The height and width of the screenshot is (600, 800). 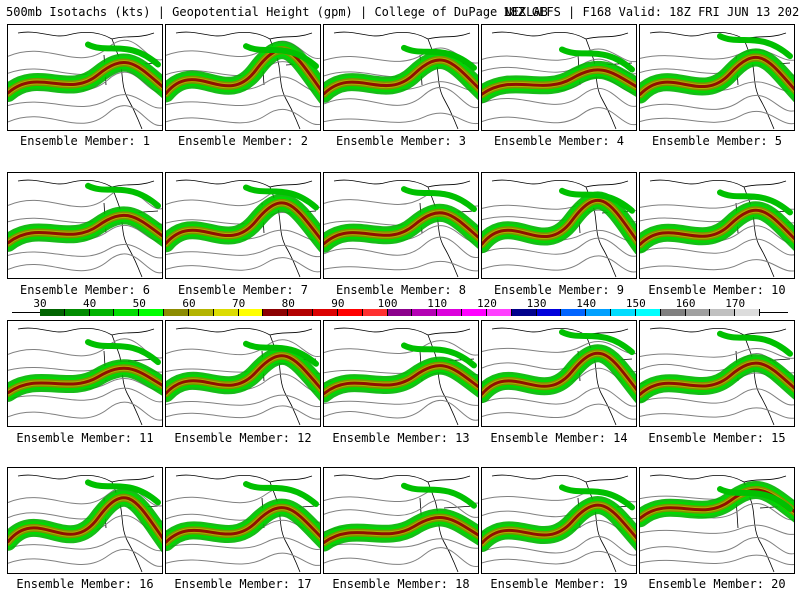 What do you see at coordinates (90, 303) in the screenshot?
I see `colorbar-tick-label: 40` at bounding box center [90, 303].